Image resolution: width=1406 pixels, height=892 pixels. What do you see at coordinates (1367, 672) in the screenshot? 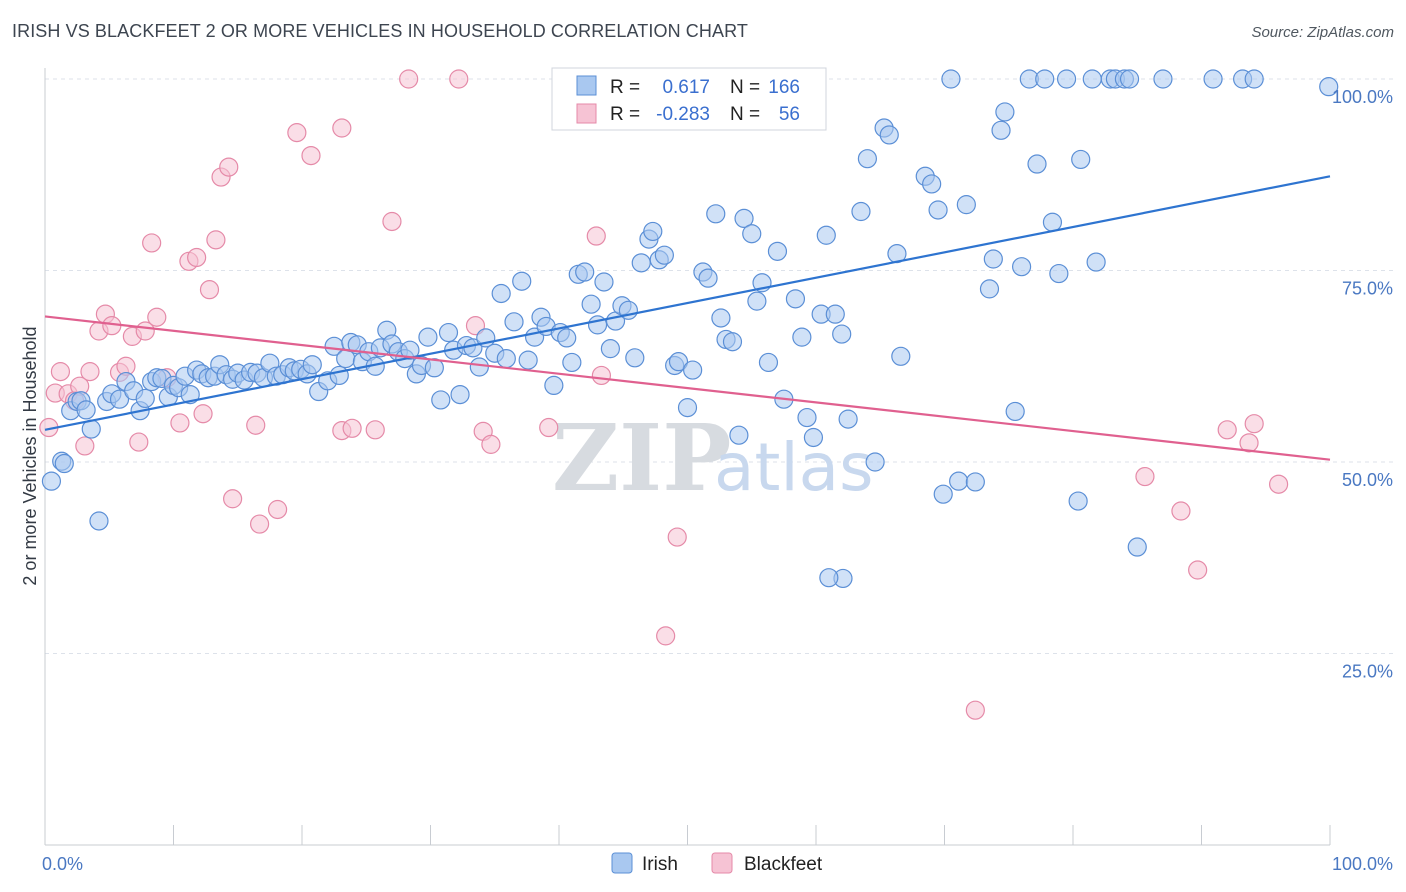
I see `y-tick-label: 25.0%` at bounding box center [1367, 672].